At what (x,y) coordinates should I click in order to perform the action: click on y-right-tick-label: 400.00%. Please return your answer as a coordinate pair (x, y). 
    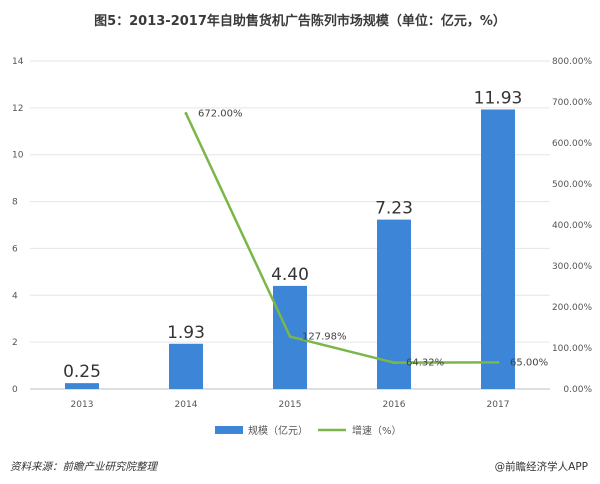
    Looking at the image, I should click on (572, 226).